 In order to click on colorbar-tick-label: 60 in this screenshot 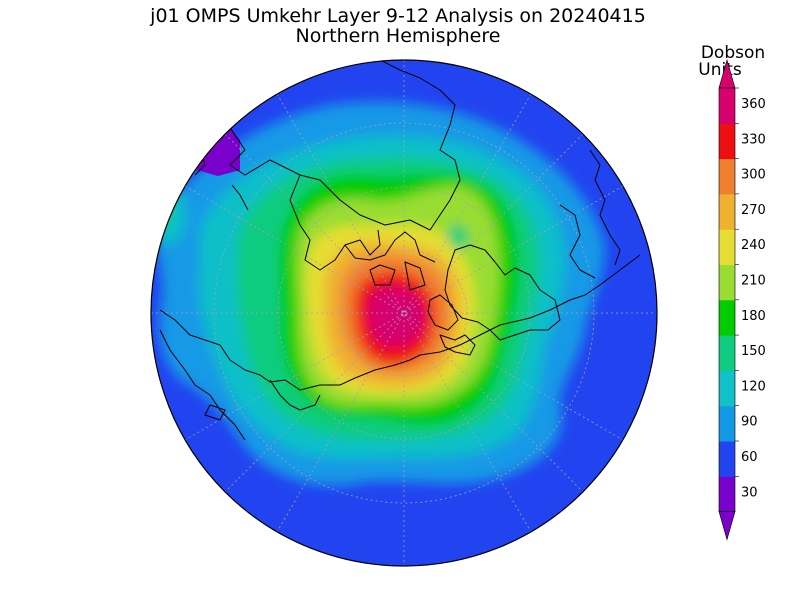, I will do `click(749, 457)`.